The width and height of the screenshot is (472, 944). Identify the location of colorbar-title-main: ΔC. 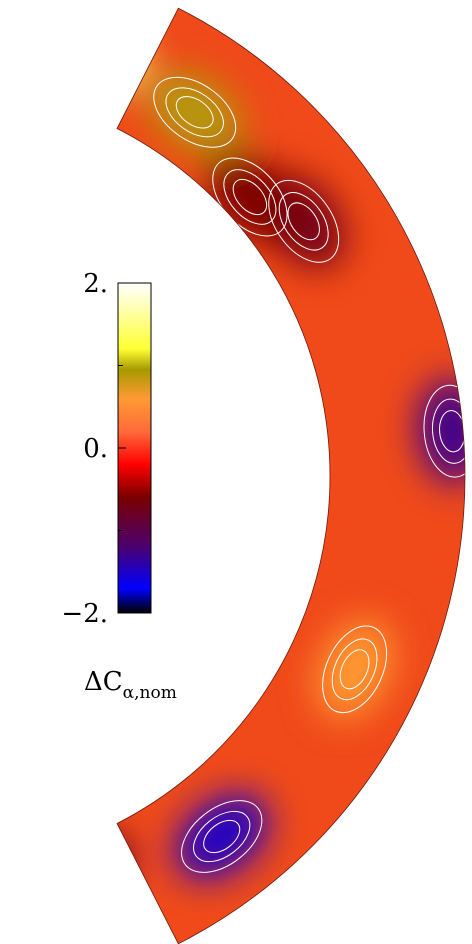
(103, 682).